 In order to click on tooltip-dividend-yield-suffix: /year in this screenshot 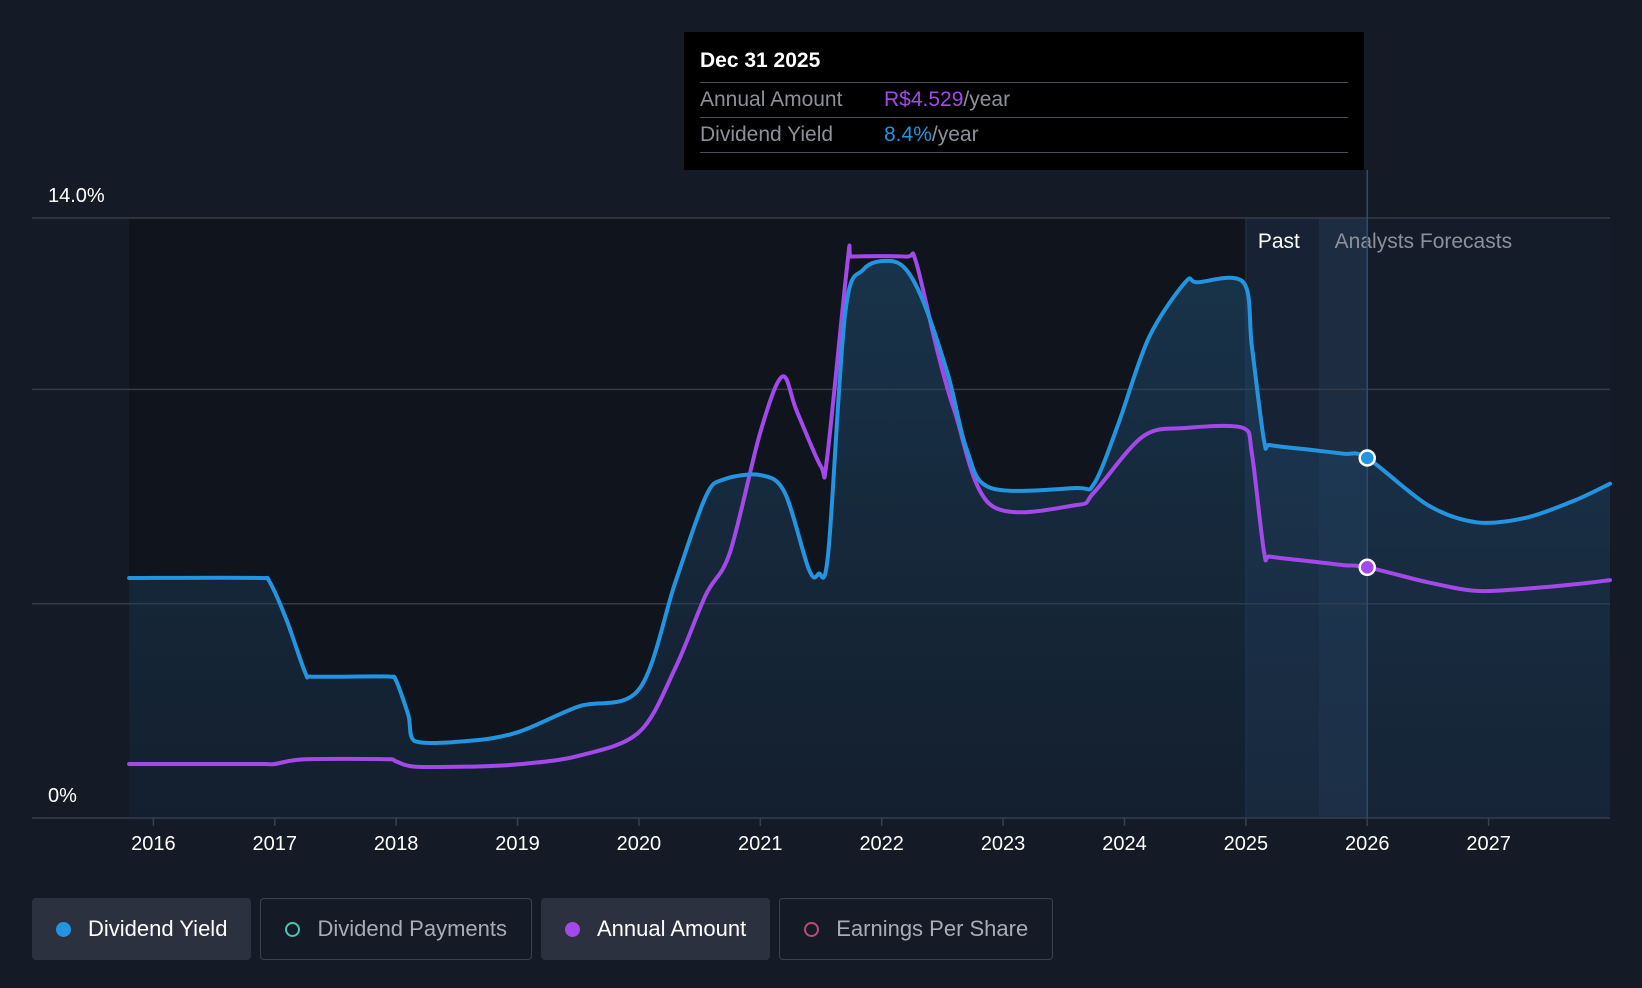, I will do `click(955, 134)`.